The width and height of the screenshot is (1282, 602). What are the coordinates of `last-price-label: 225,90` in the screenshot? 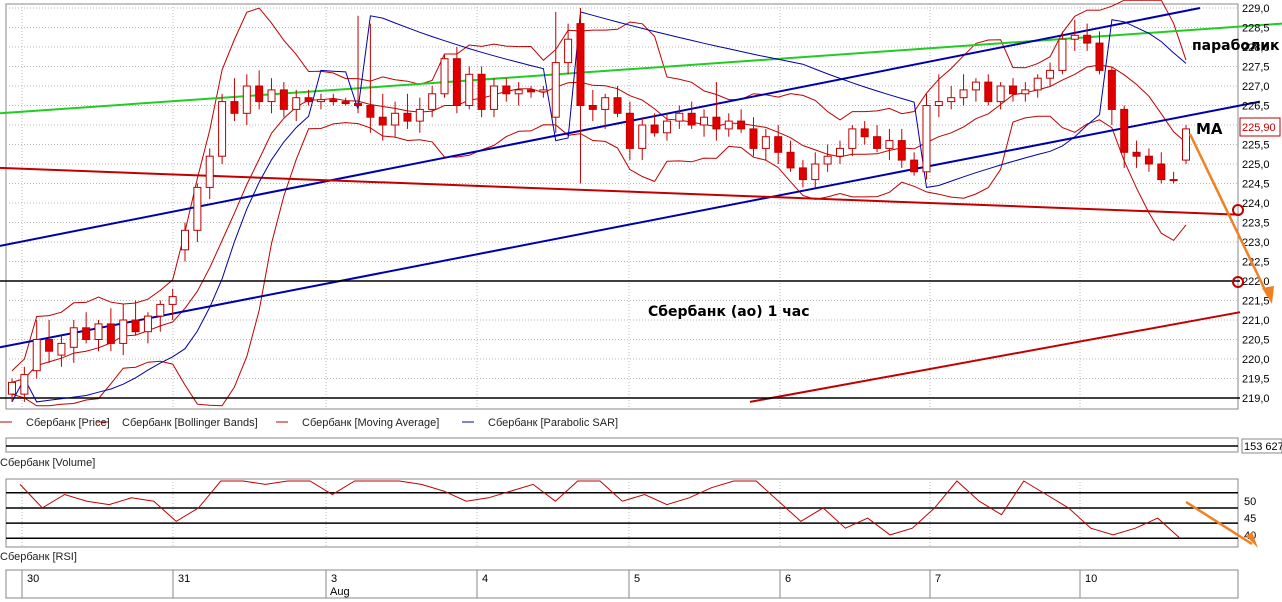 It's located at (1259, 128).